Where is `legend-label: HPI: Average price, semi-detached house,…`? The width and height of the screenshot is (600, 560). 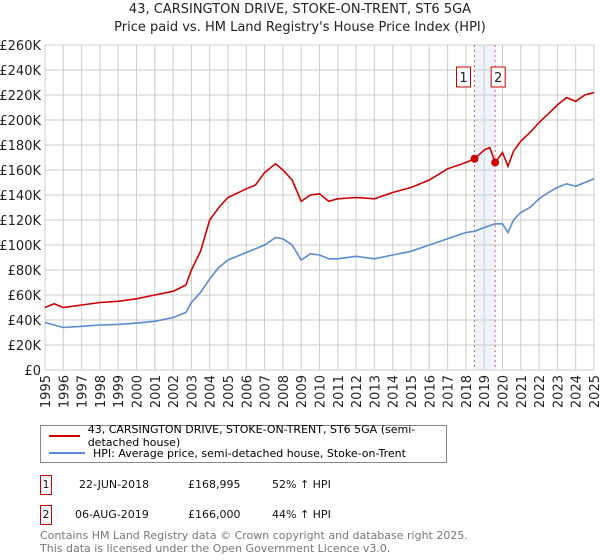 legend-label: HPI: Average price, semi-detached house,… is located at coordinates (249, 453).